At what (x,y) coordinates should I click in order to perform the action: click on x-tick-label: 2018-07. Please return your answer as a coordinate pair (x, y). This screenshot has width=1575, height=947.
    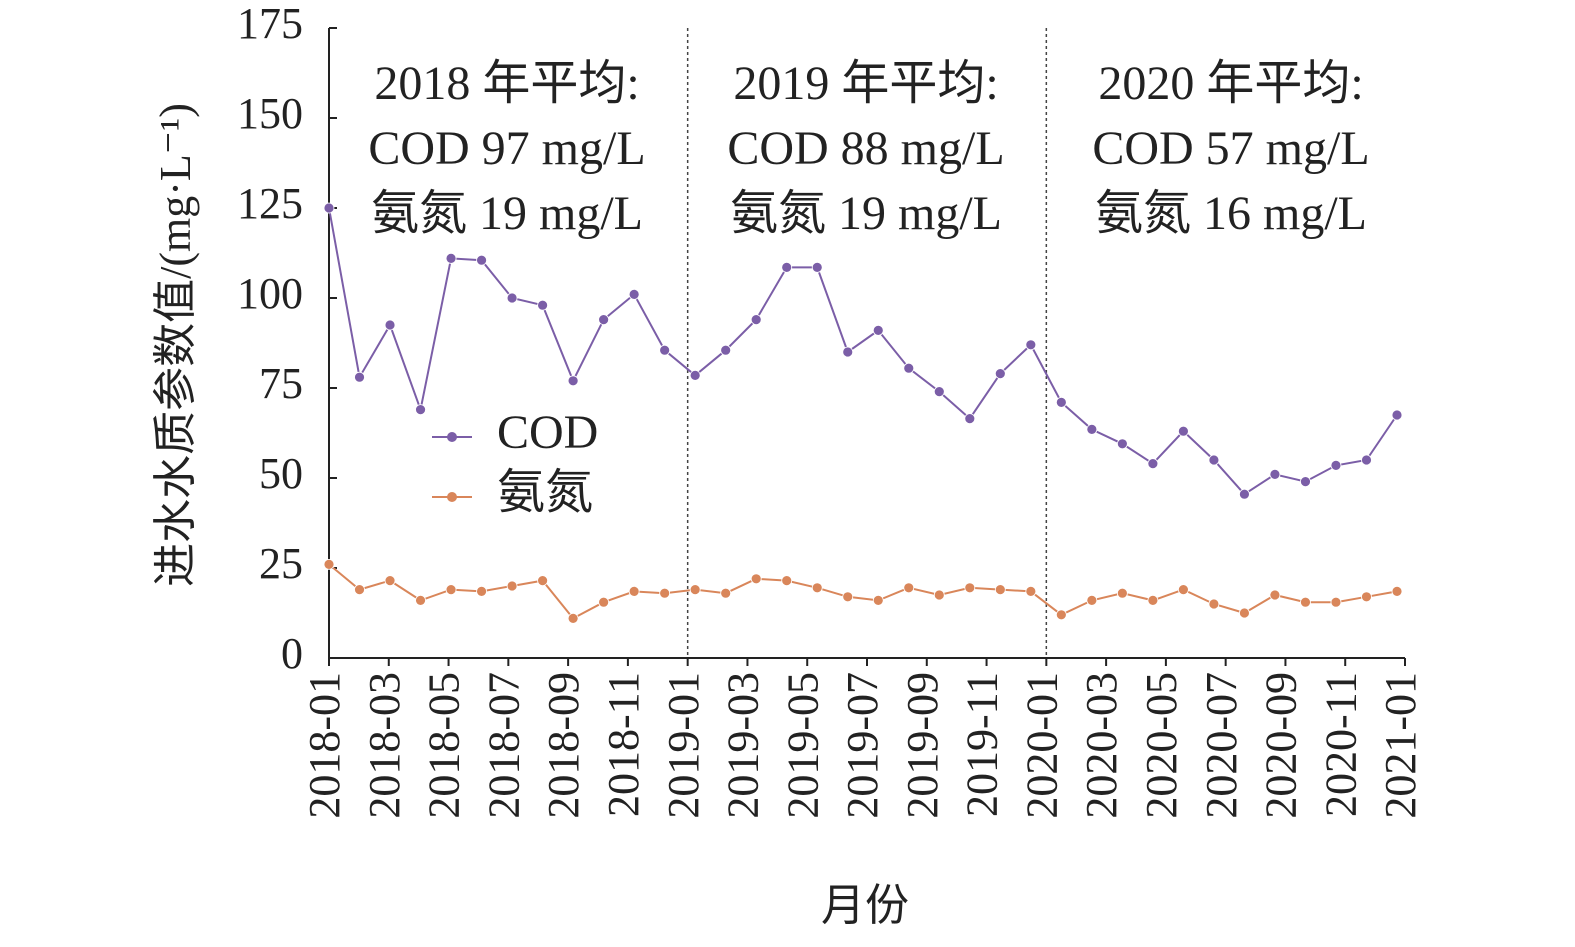
    Looking at the image, I should click on (503, 745).